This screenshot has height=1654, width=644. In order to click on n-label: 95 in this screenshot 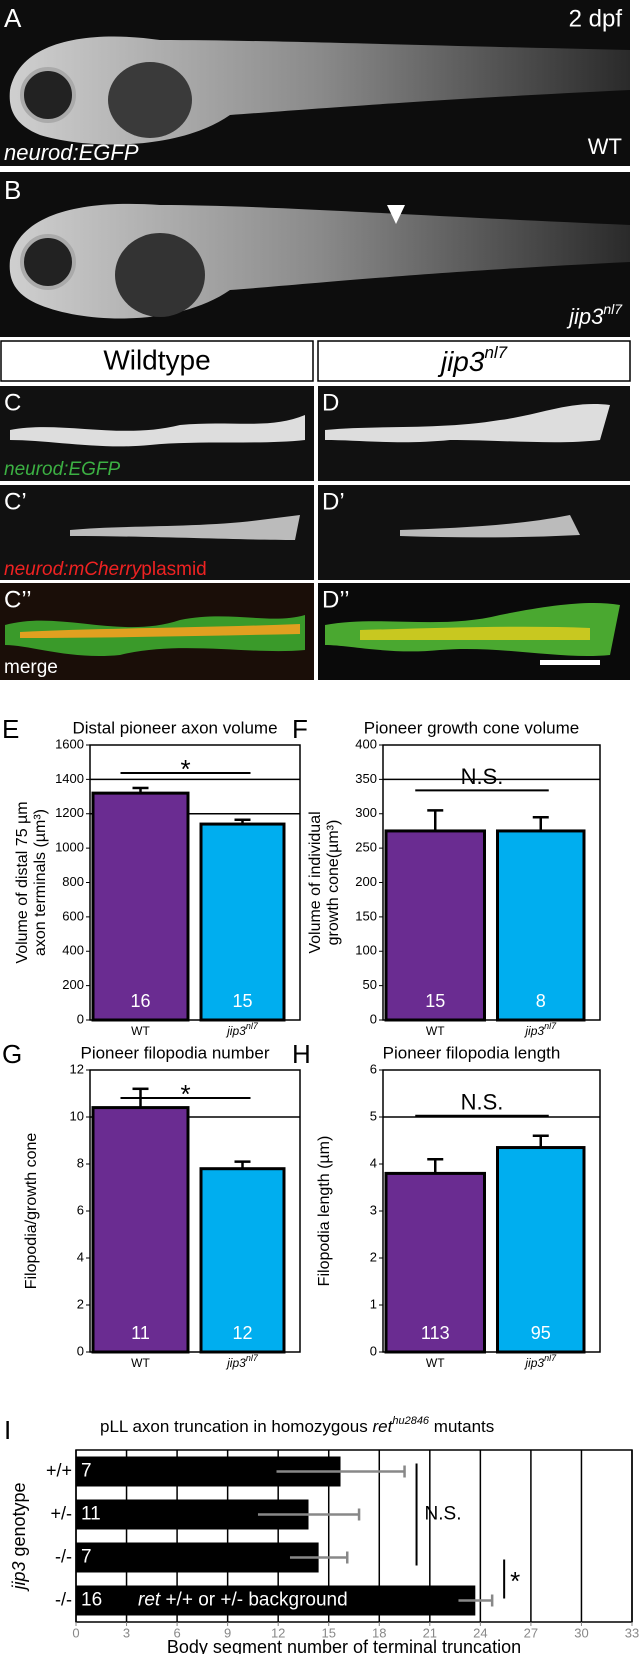, I will do `click(541, 1333)`.